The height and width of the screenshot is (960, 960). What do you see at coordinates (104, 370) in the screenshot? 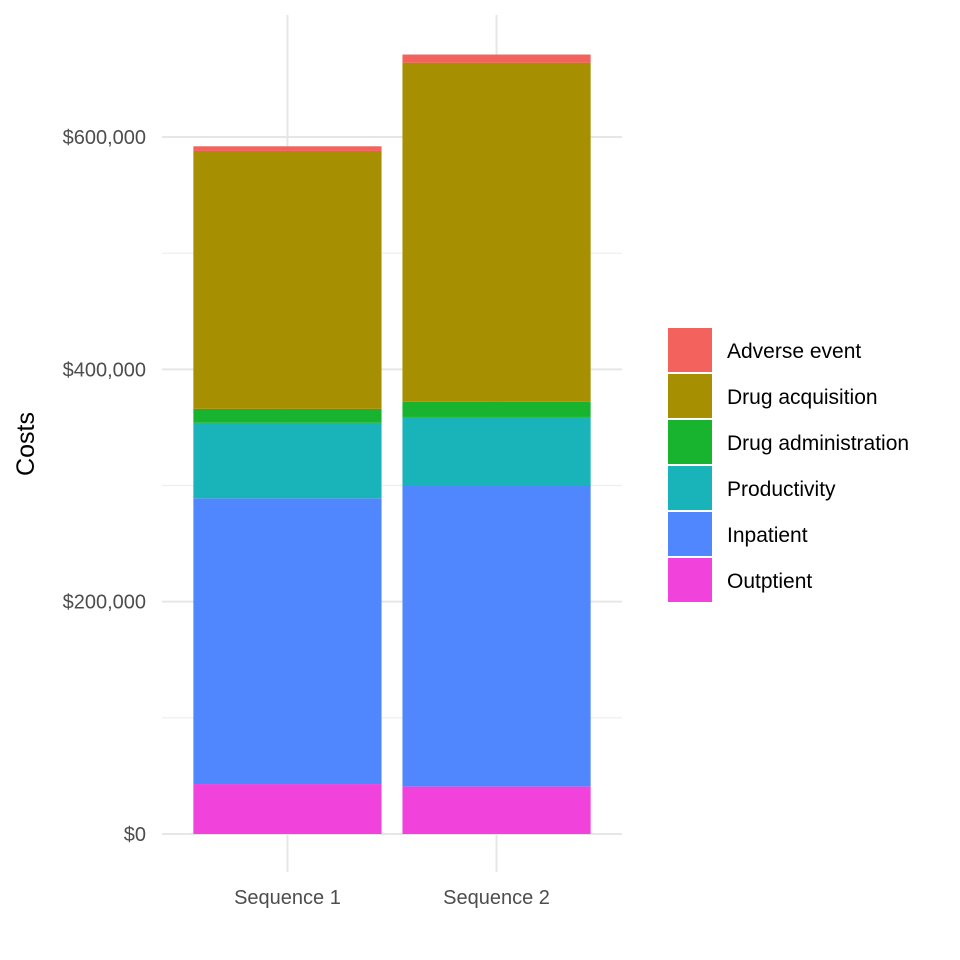
I see `y-tick-label: $400,000` at bounding box center [104, 370].